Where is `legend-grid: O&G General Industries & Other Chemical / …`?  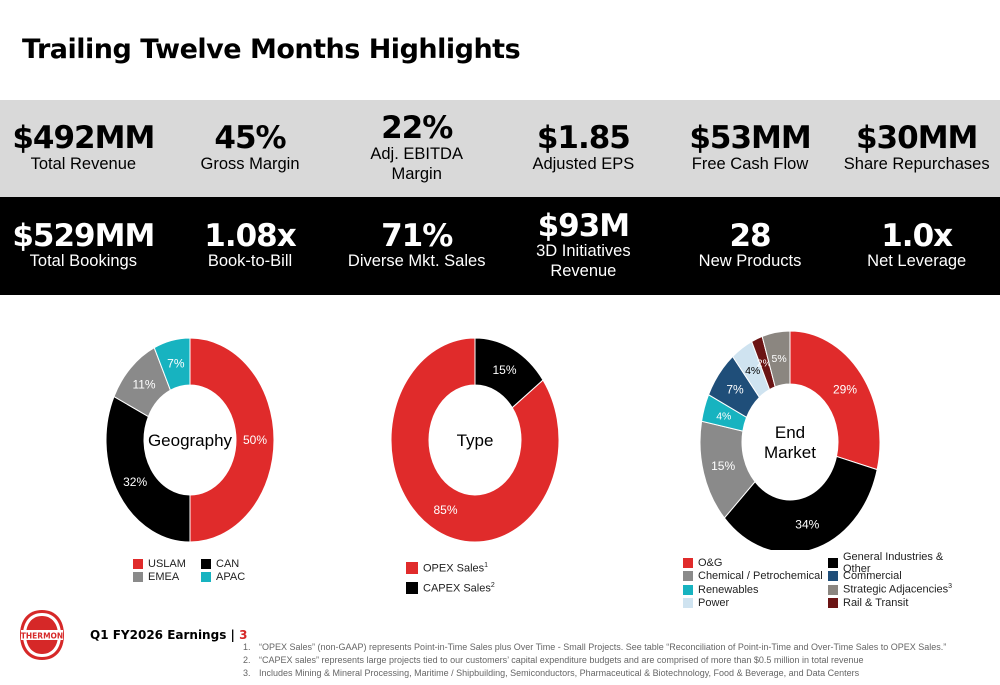
legend-grid: O&G General Industries & Other Chemical / … is located at coordinates (828, 581).